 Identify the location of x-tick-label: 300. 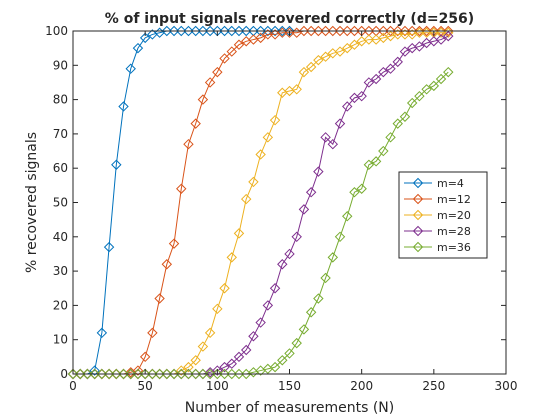
(506, 386).